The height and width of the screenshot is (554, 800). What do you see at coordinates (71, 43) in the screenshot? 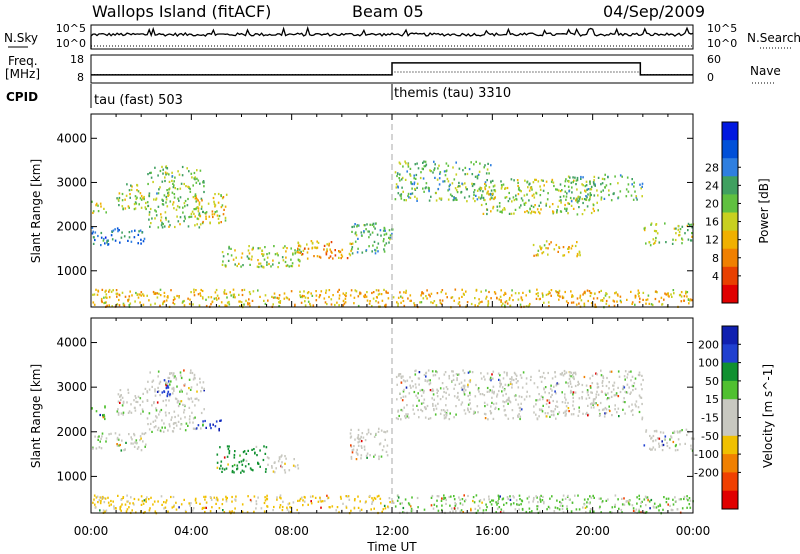
I see `noise-left-tick-bottom: 10^0` at bounding box center [71, 43].